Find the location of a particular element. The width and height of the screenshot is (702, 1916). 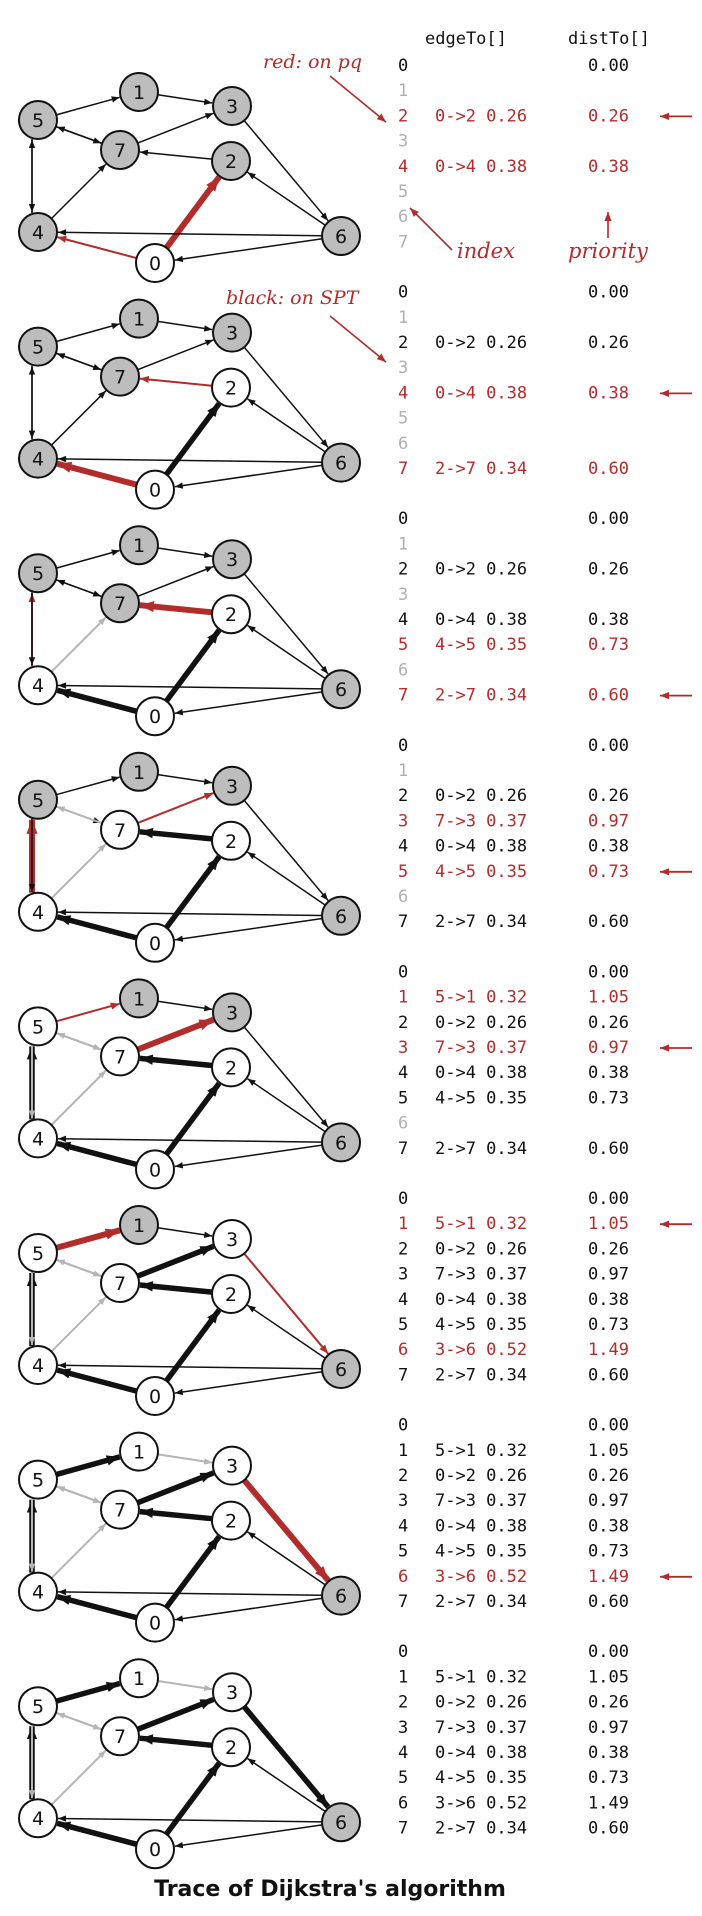

edge-to-value: 5->1 0.32 is located at coordinates (481, 1224).